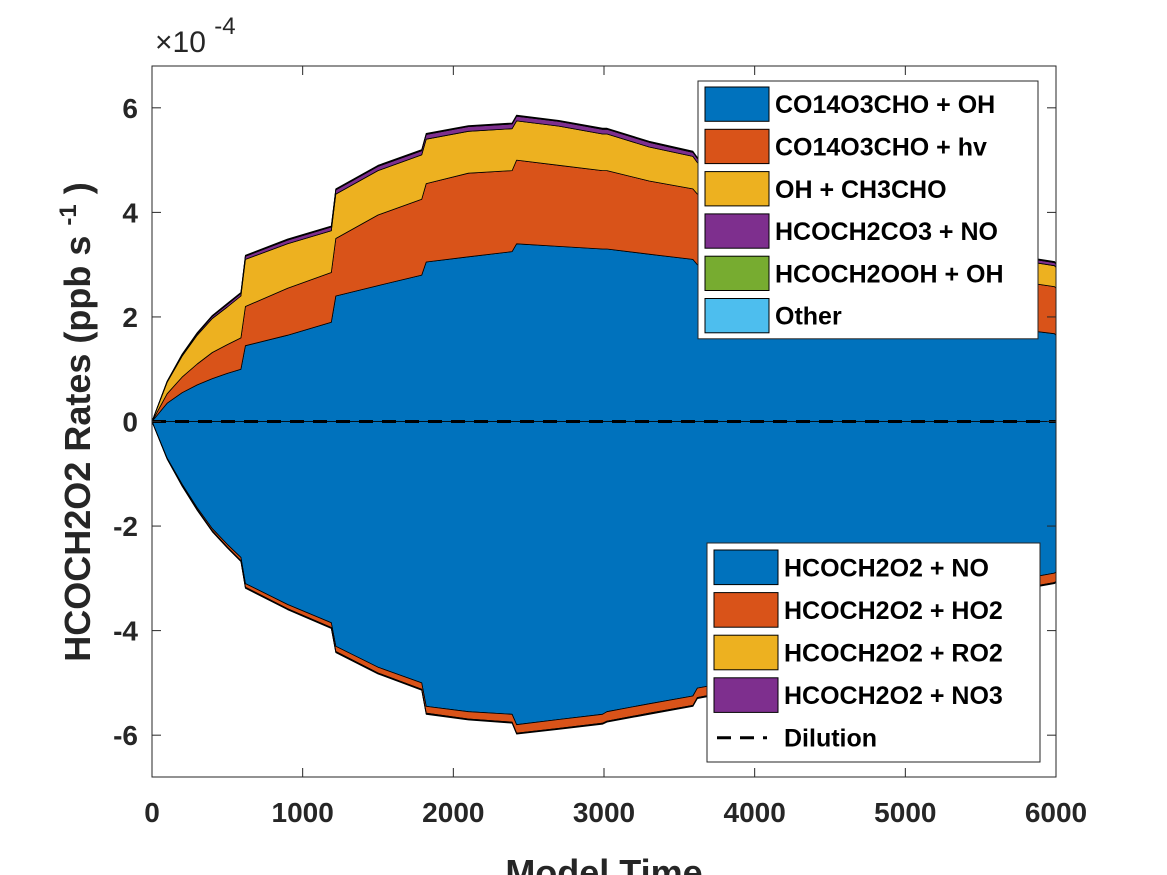 The width and height of the screenshot is (1167, 875). I want to click on y-axis-title-superscript: -1, so click(68, 214).